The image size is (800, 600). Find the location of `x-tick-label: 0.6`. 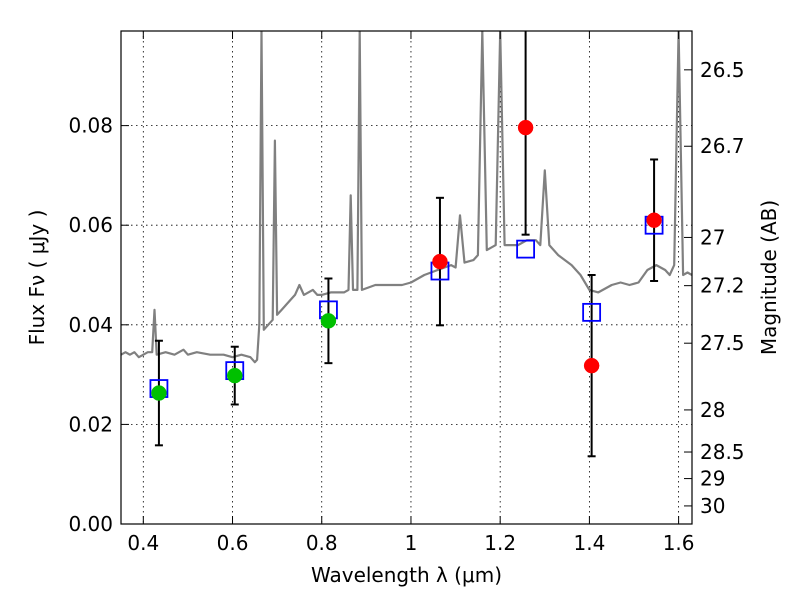

x-tick-label: 0.6 is located at coordinates (233, 543).